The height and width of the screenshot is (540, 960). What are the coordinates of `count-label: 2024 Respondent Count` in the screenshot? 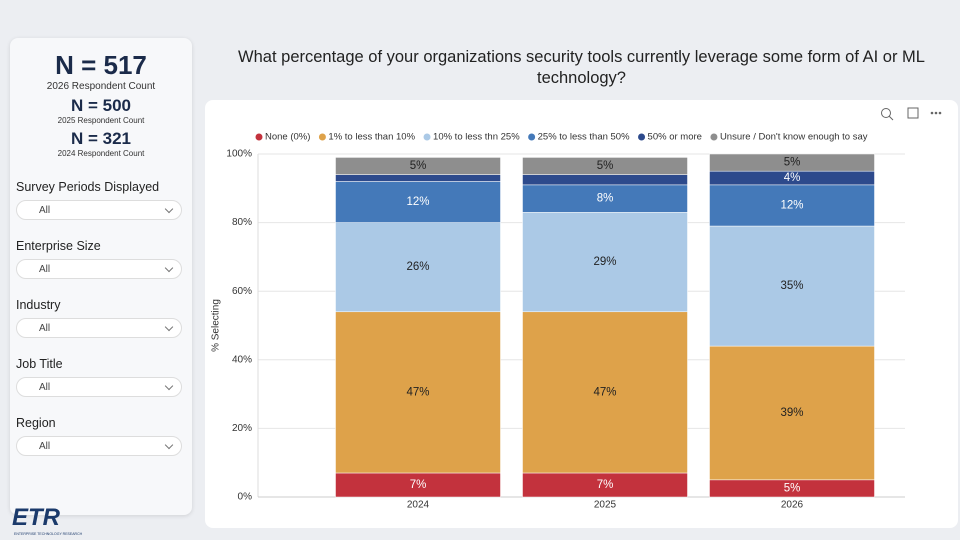 It's located at (101, 153).